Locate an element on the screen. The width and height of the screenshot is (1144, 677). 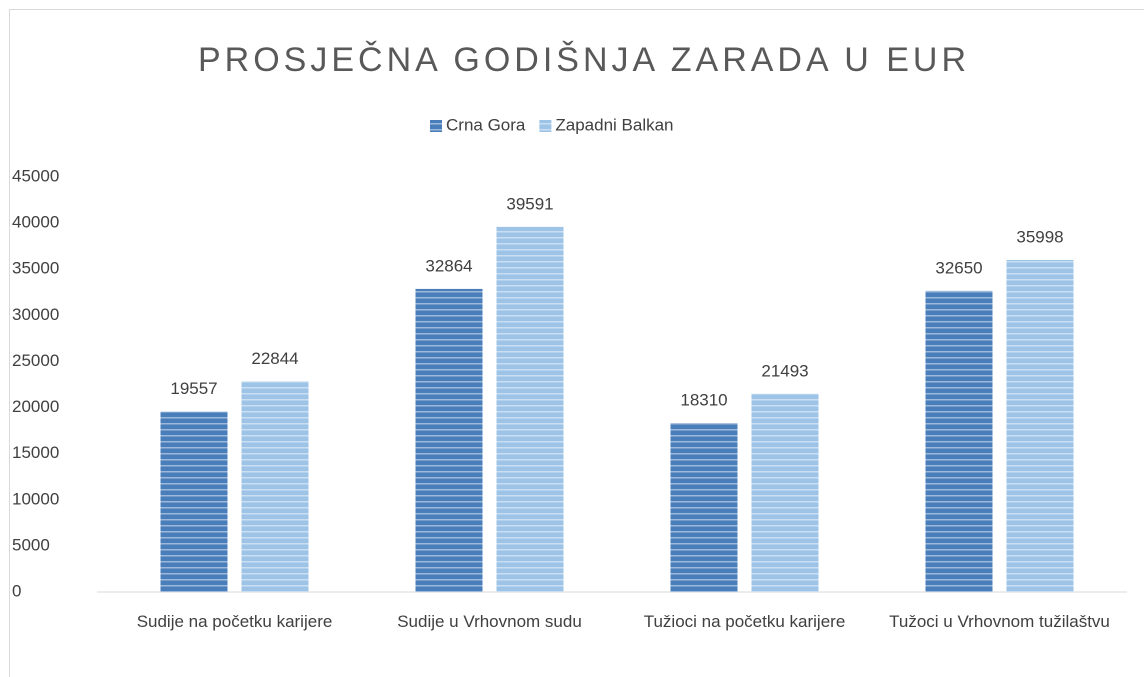
y-tick-label: 0 is located at coordinates (16, 590).